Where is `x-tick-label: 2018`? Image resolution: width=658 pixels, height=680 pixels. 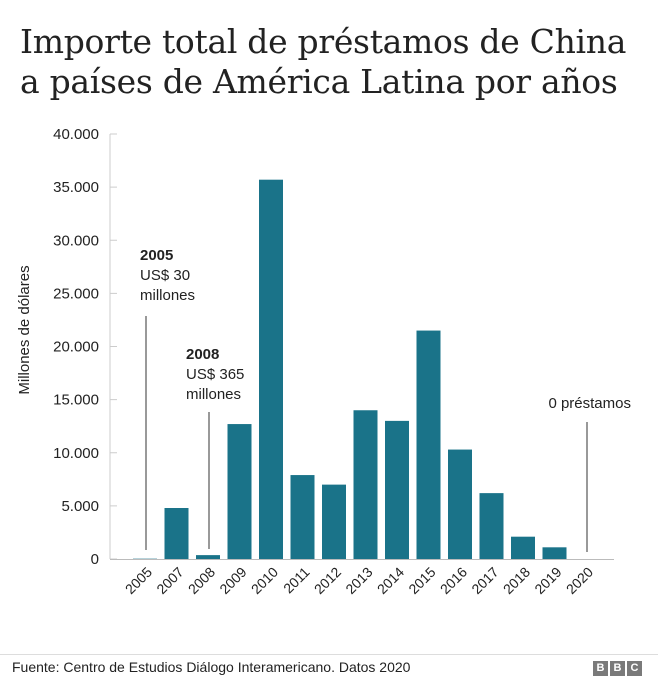
x-tick-label: 2018 is located at coordinates (516, 580).